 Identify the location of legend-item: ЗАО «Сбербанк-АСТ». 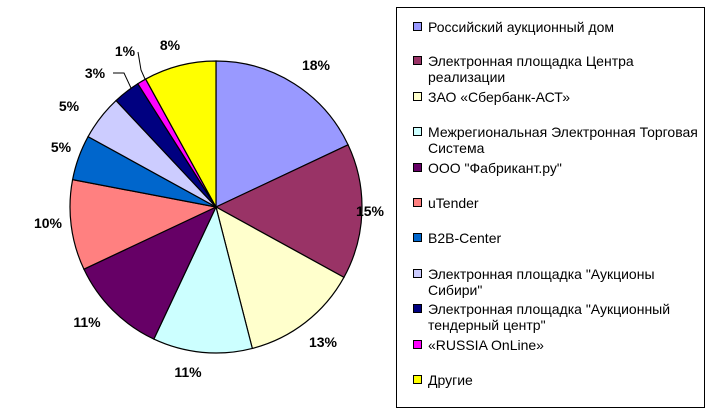
(558, 97).